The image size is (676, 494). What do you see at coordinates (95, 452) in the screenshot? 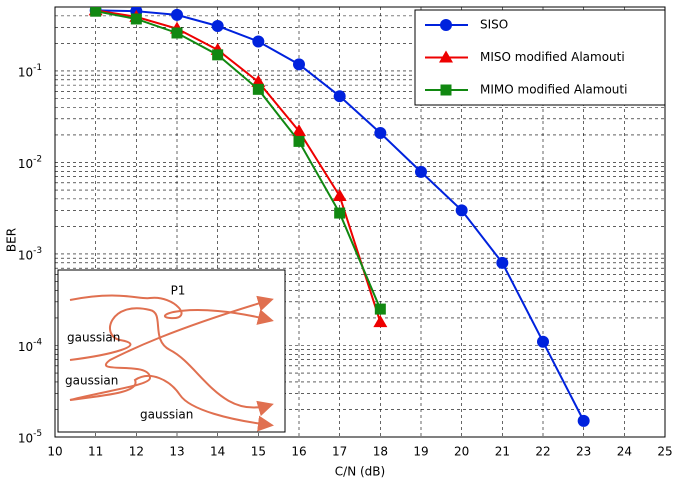
I see `x-tick-label: 11` at bounding box center [95, 452].